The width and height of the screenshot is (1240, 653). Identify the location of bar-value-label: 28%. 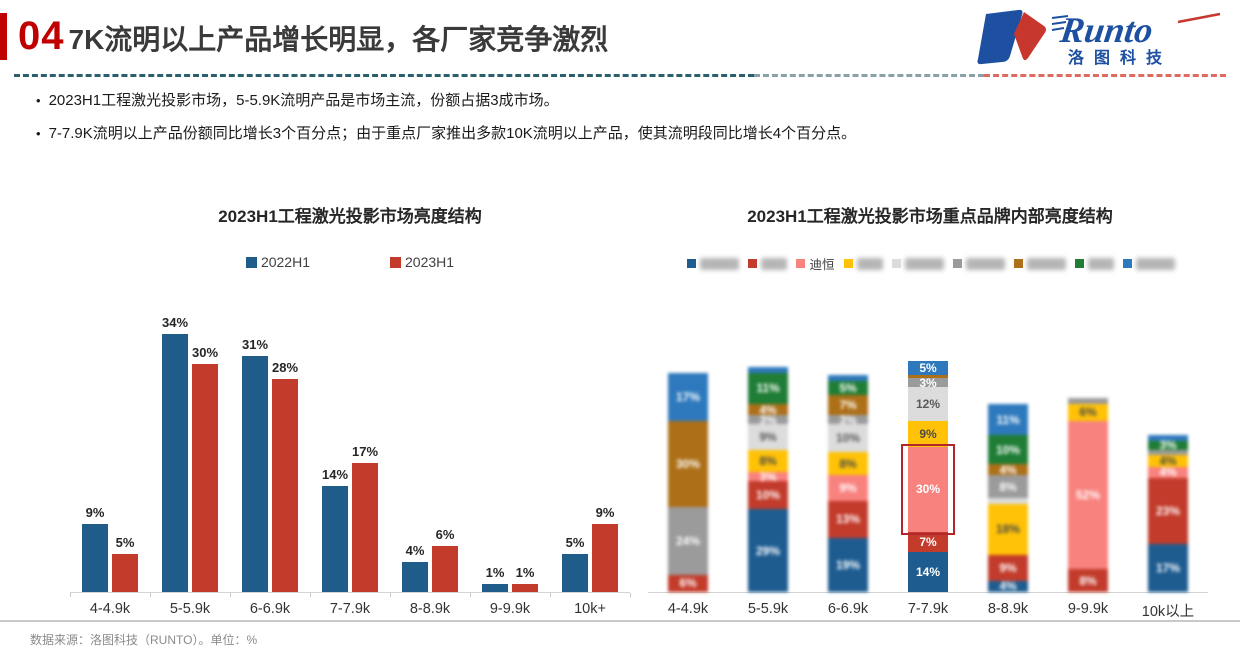
(285, 368).